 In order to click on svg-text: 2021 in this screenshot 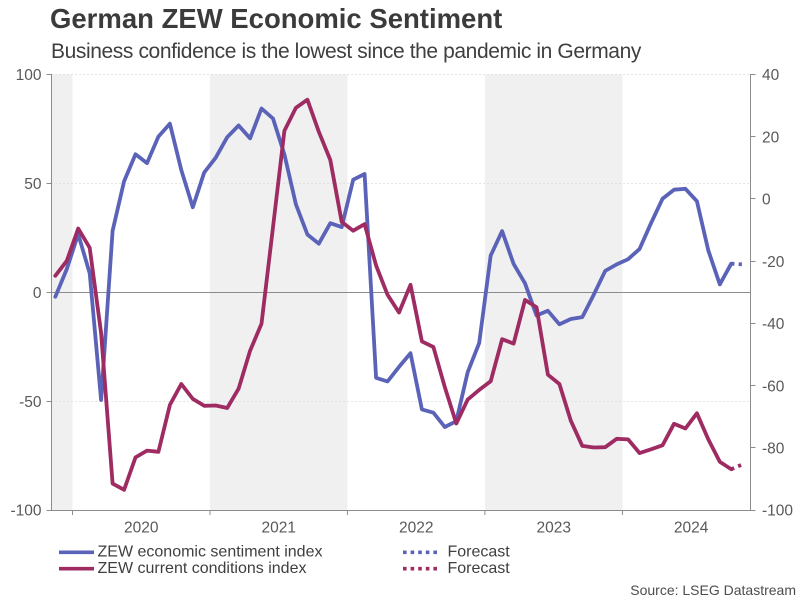, I will do `click(278, 528)`.